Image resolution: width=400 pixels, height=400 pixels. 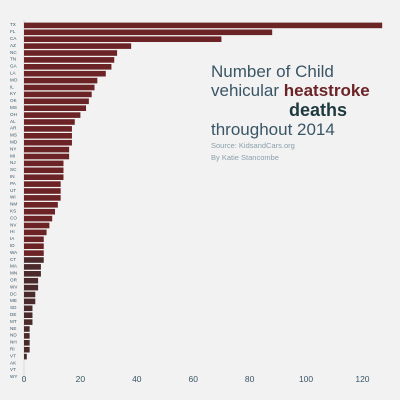 I want to click on category-label: UT, so click(x=13, y=190).